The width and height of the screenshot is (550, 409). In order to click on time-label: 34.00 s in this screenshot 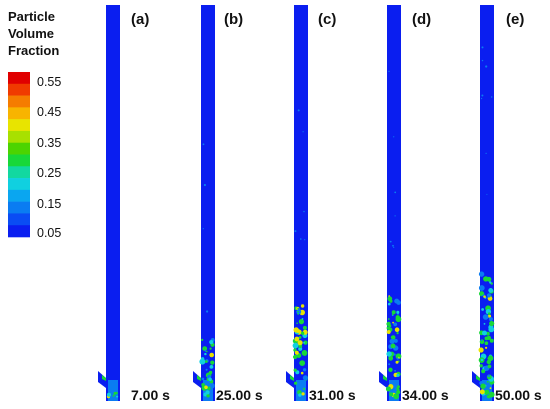, I will do `click(425, 395)`.